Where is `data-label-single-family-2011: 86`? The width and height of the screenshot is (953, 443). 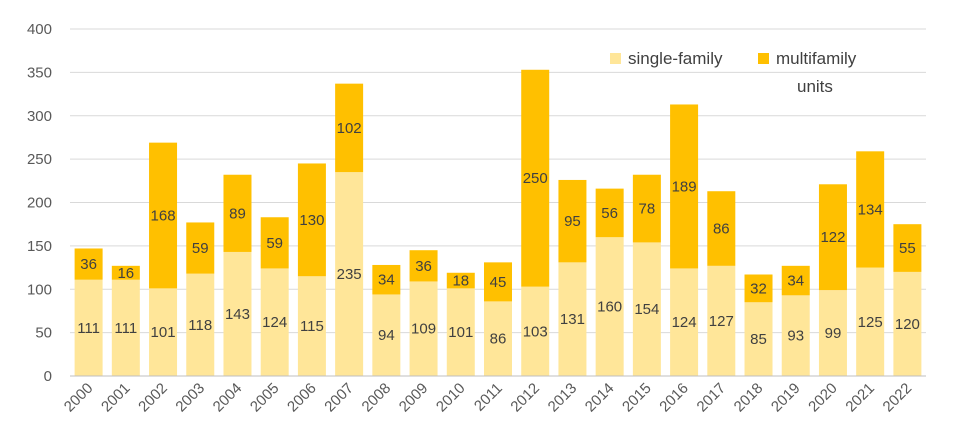
data-label-single-family-2011: 86 is located at coordinates (498, 339).